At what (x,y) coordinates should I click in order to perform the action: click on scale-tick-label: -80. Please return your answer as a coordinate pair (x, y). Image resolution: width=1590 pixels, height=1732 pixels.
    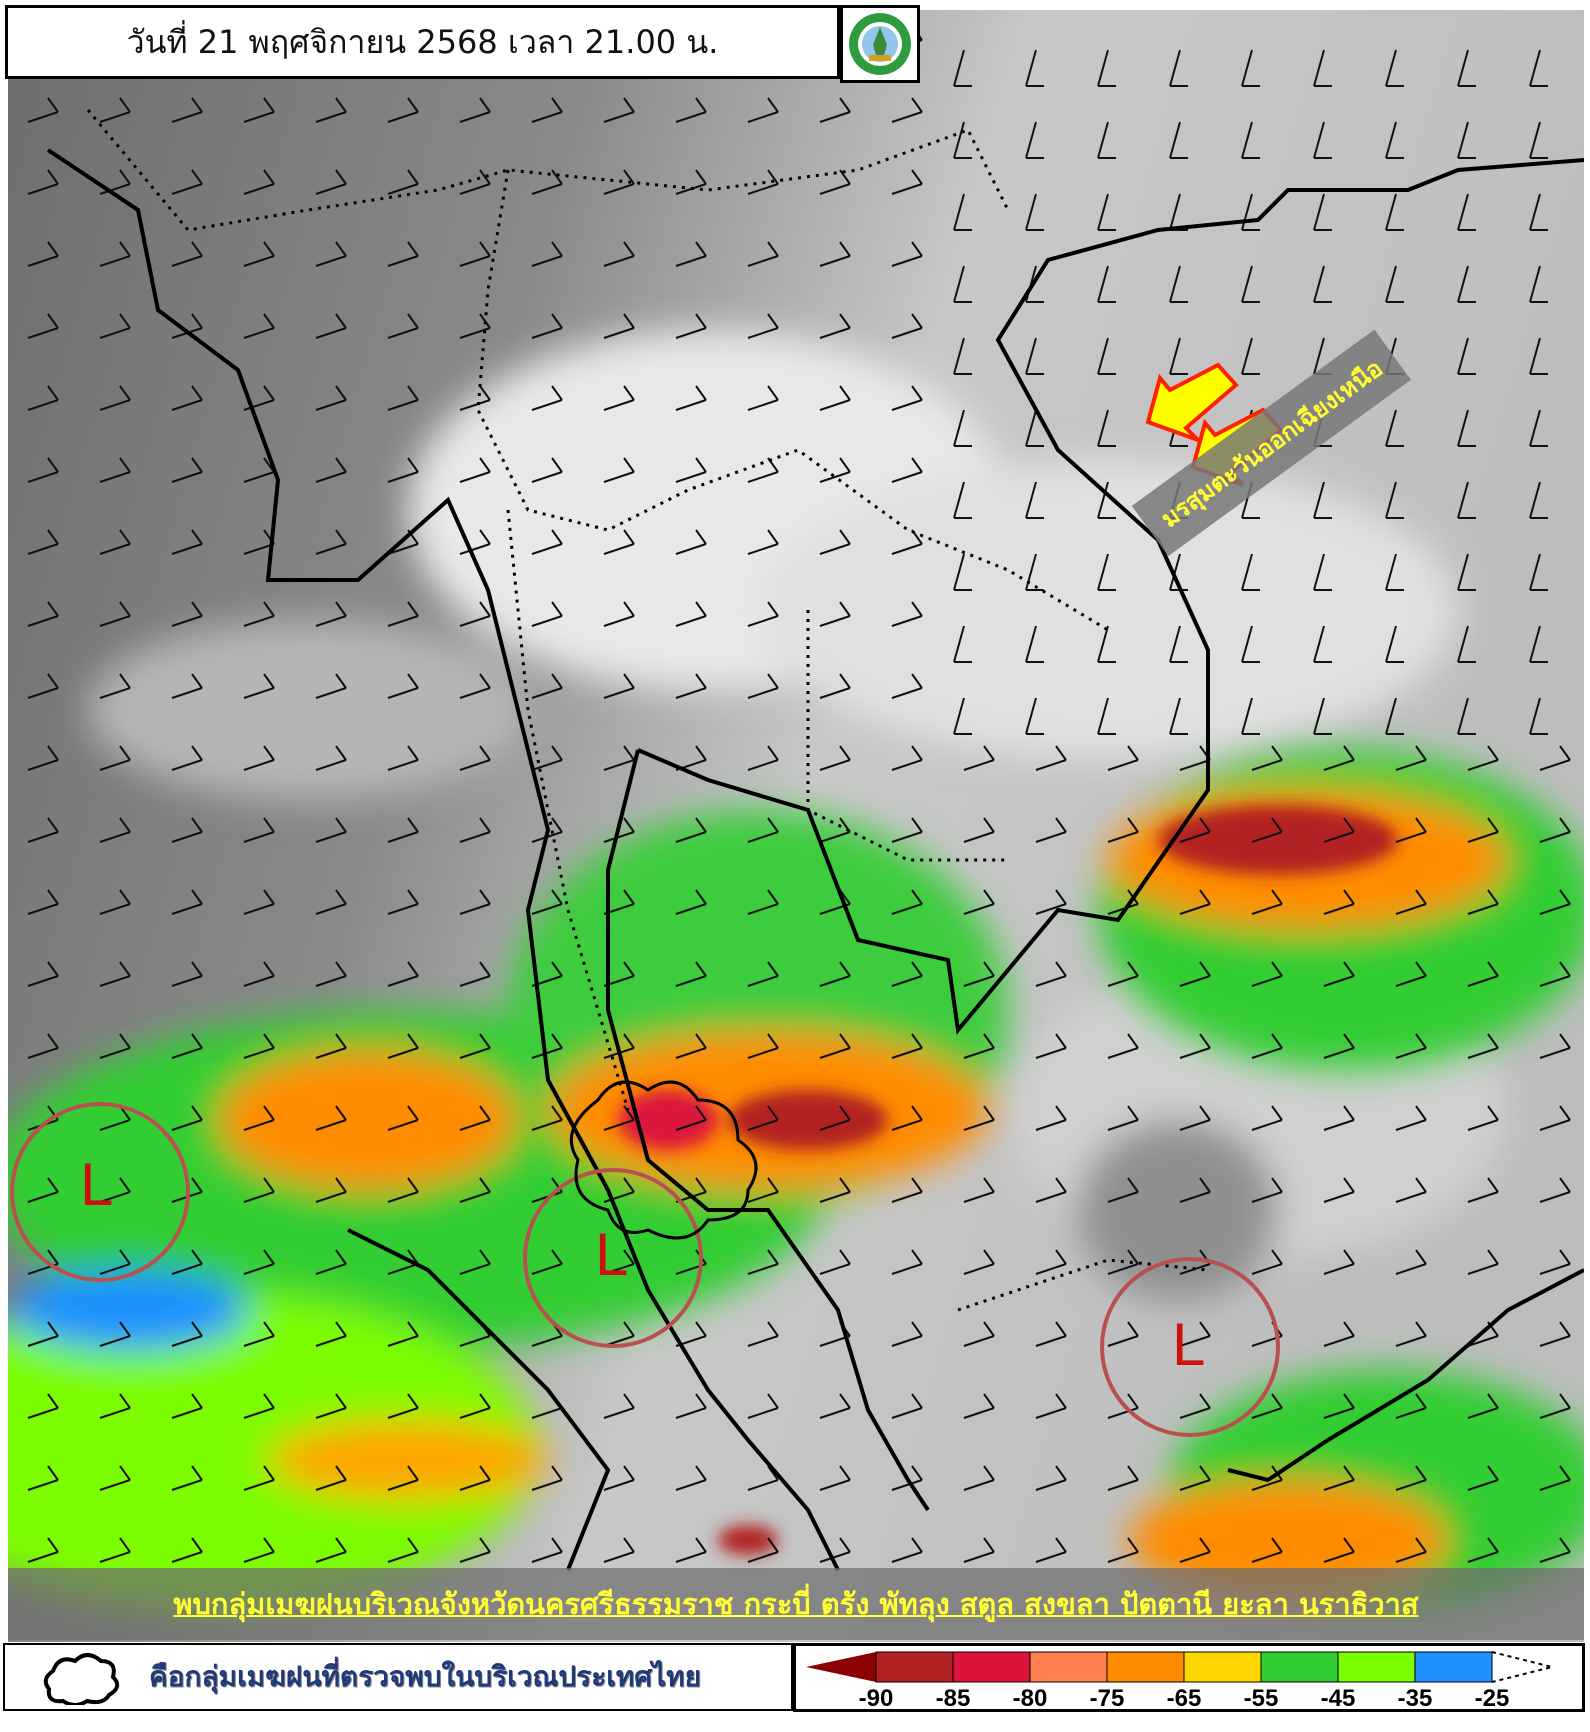
    Looking at the image, I should click on (1030, 1697).